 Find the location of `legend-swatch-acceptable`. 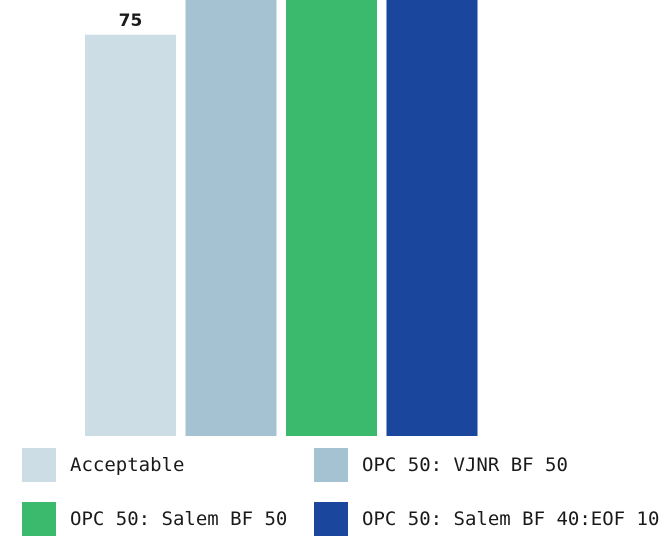

legend-swatch-acceptable is located at coordinates (39, 465).